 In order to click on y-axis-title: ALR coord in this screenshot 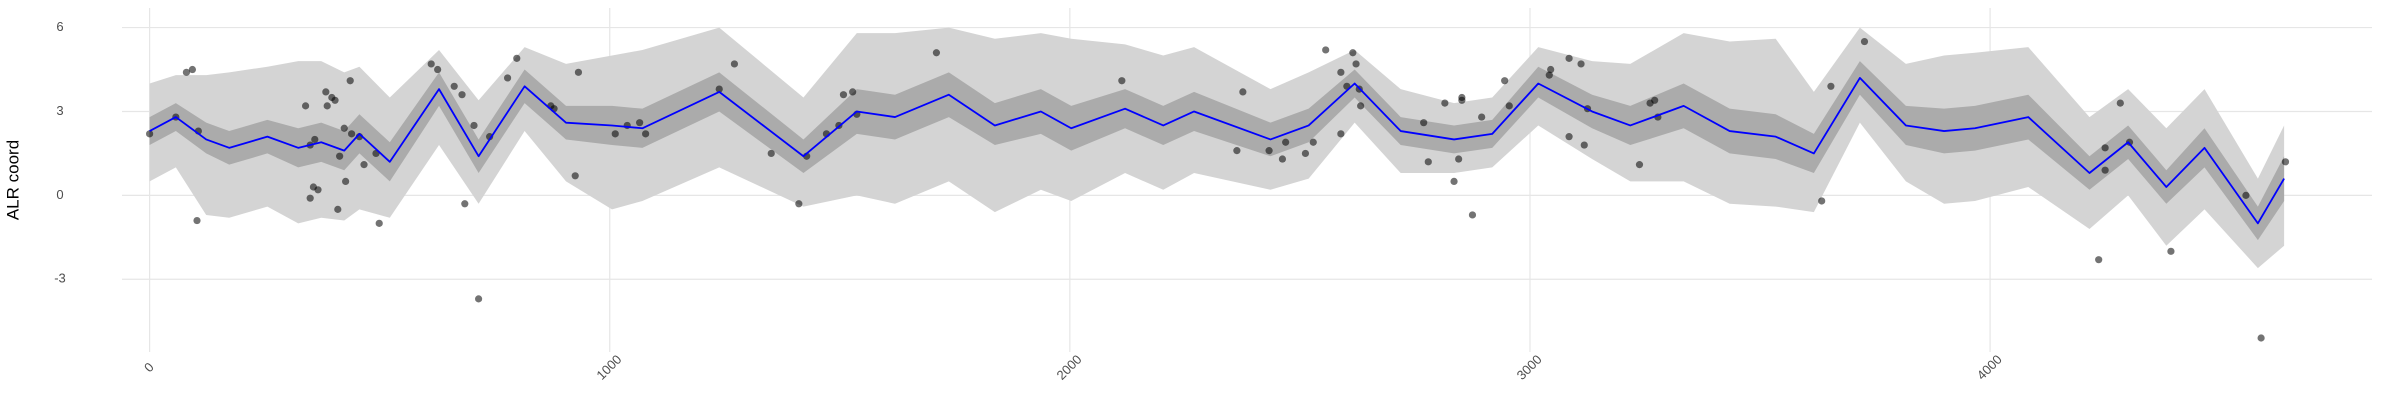, I will do `click(12, 180)`.